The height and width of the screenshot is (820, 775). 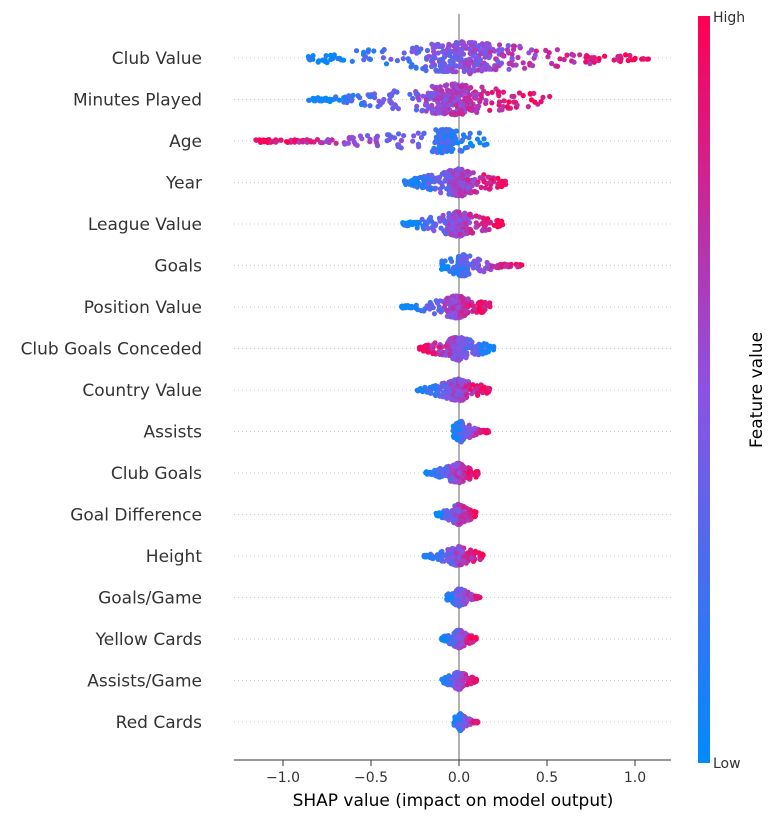 I want to click on feature-label: Age, so click(x=185, y=142).